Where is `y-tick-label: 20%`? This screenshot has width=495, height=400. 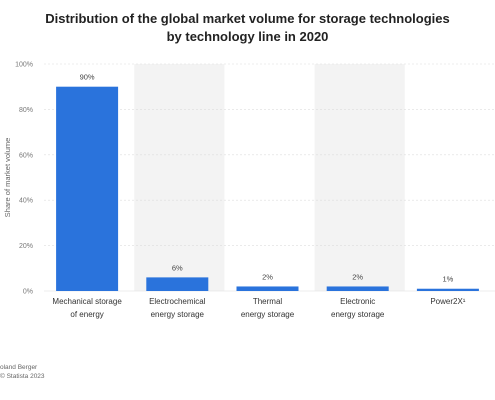
y-tick-label: 20% is located at coordinates (26, 246).